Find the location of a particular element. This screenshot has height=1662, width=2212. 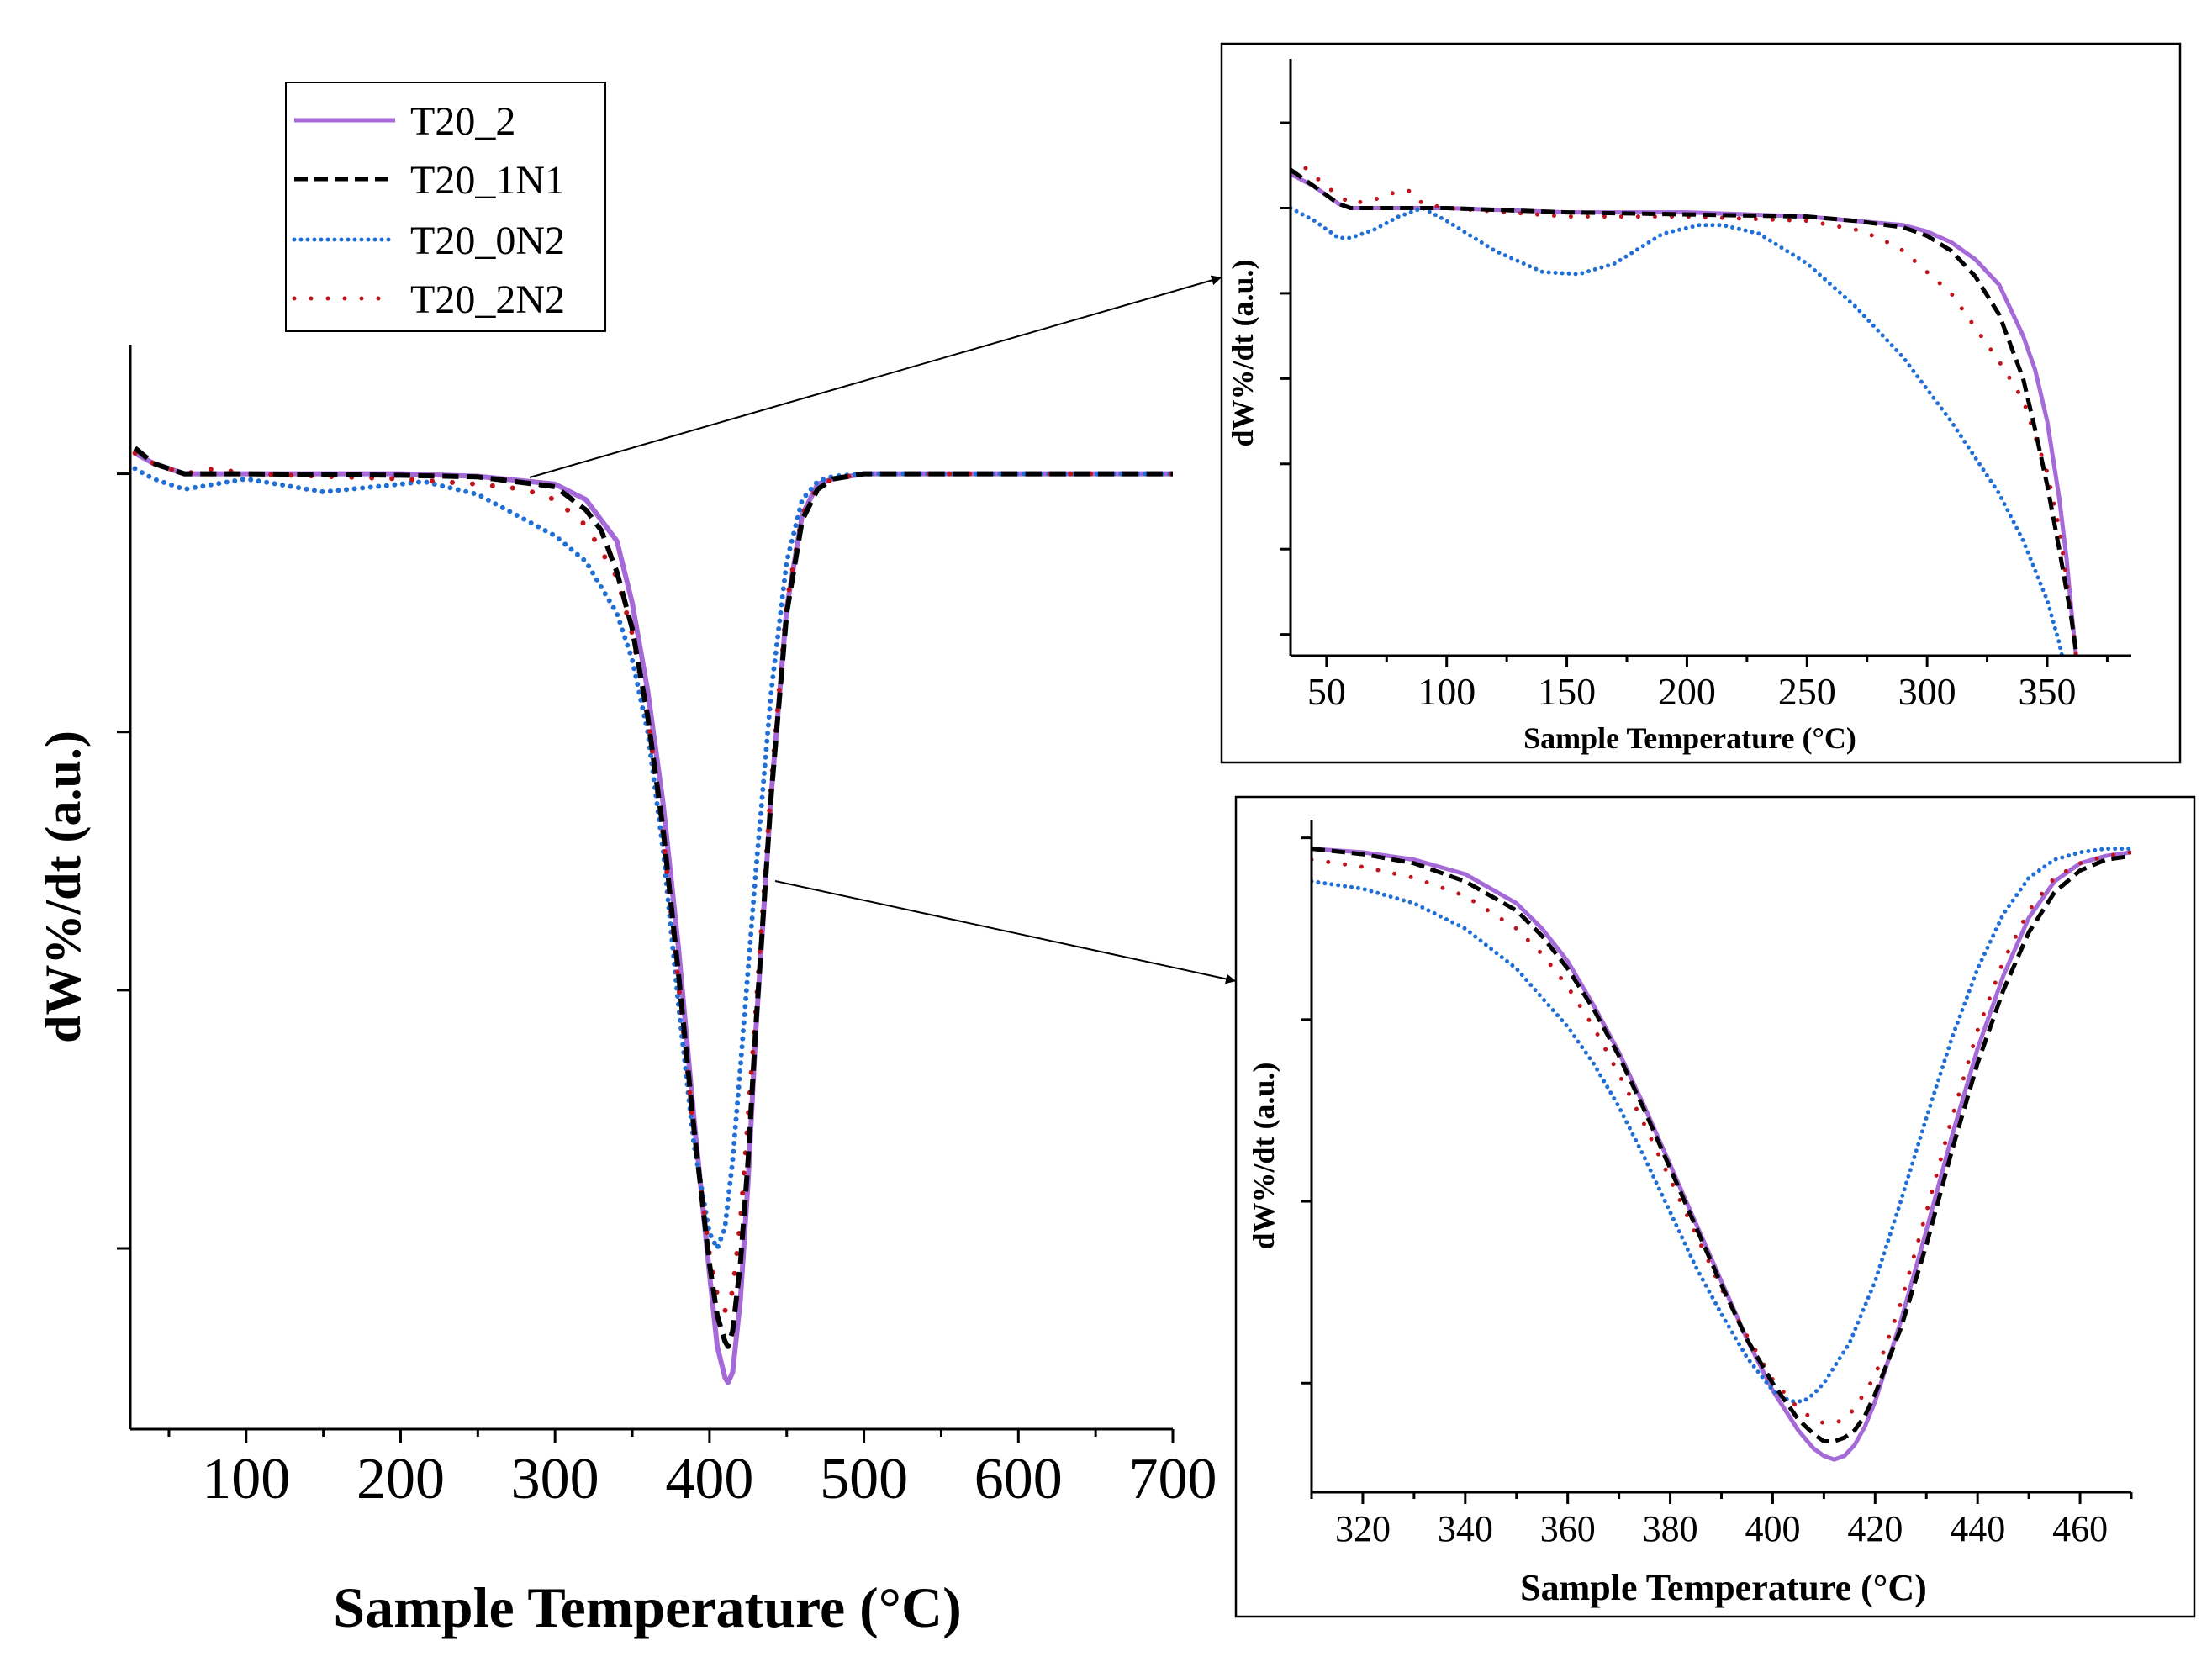

inset-top-ticks is located at coordinates (1694, 394).